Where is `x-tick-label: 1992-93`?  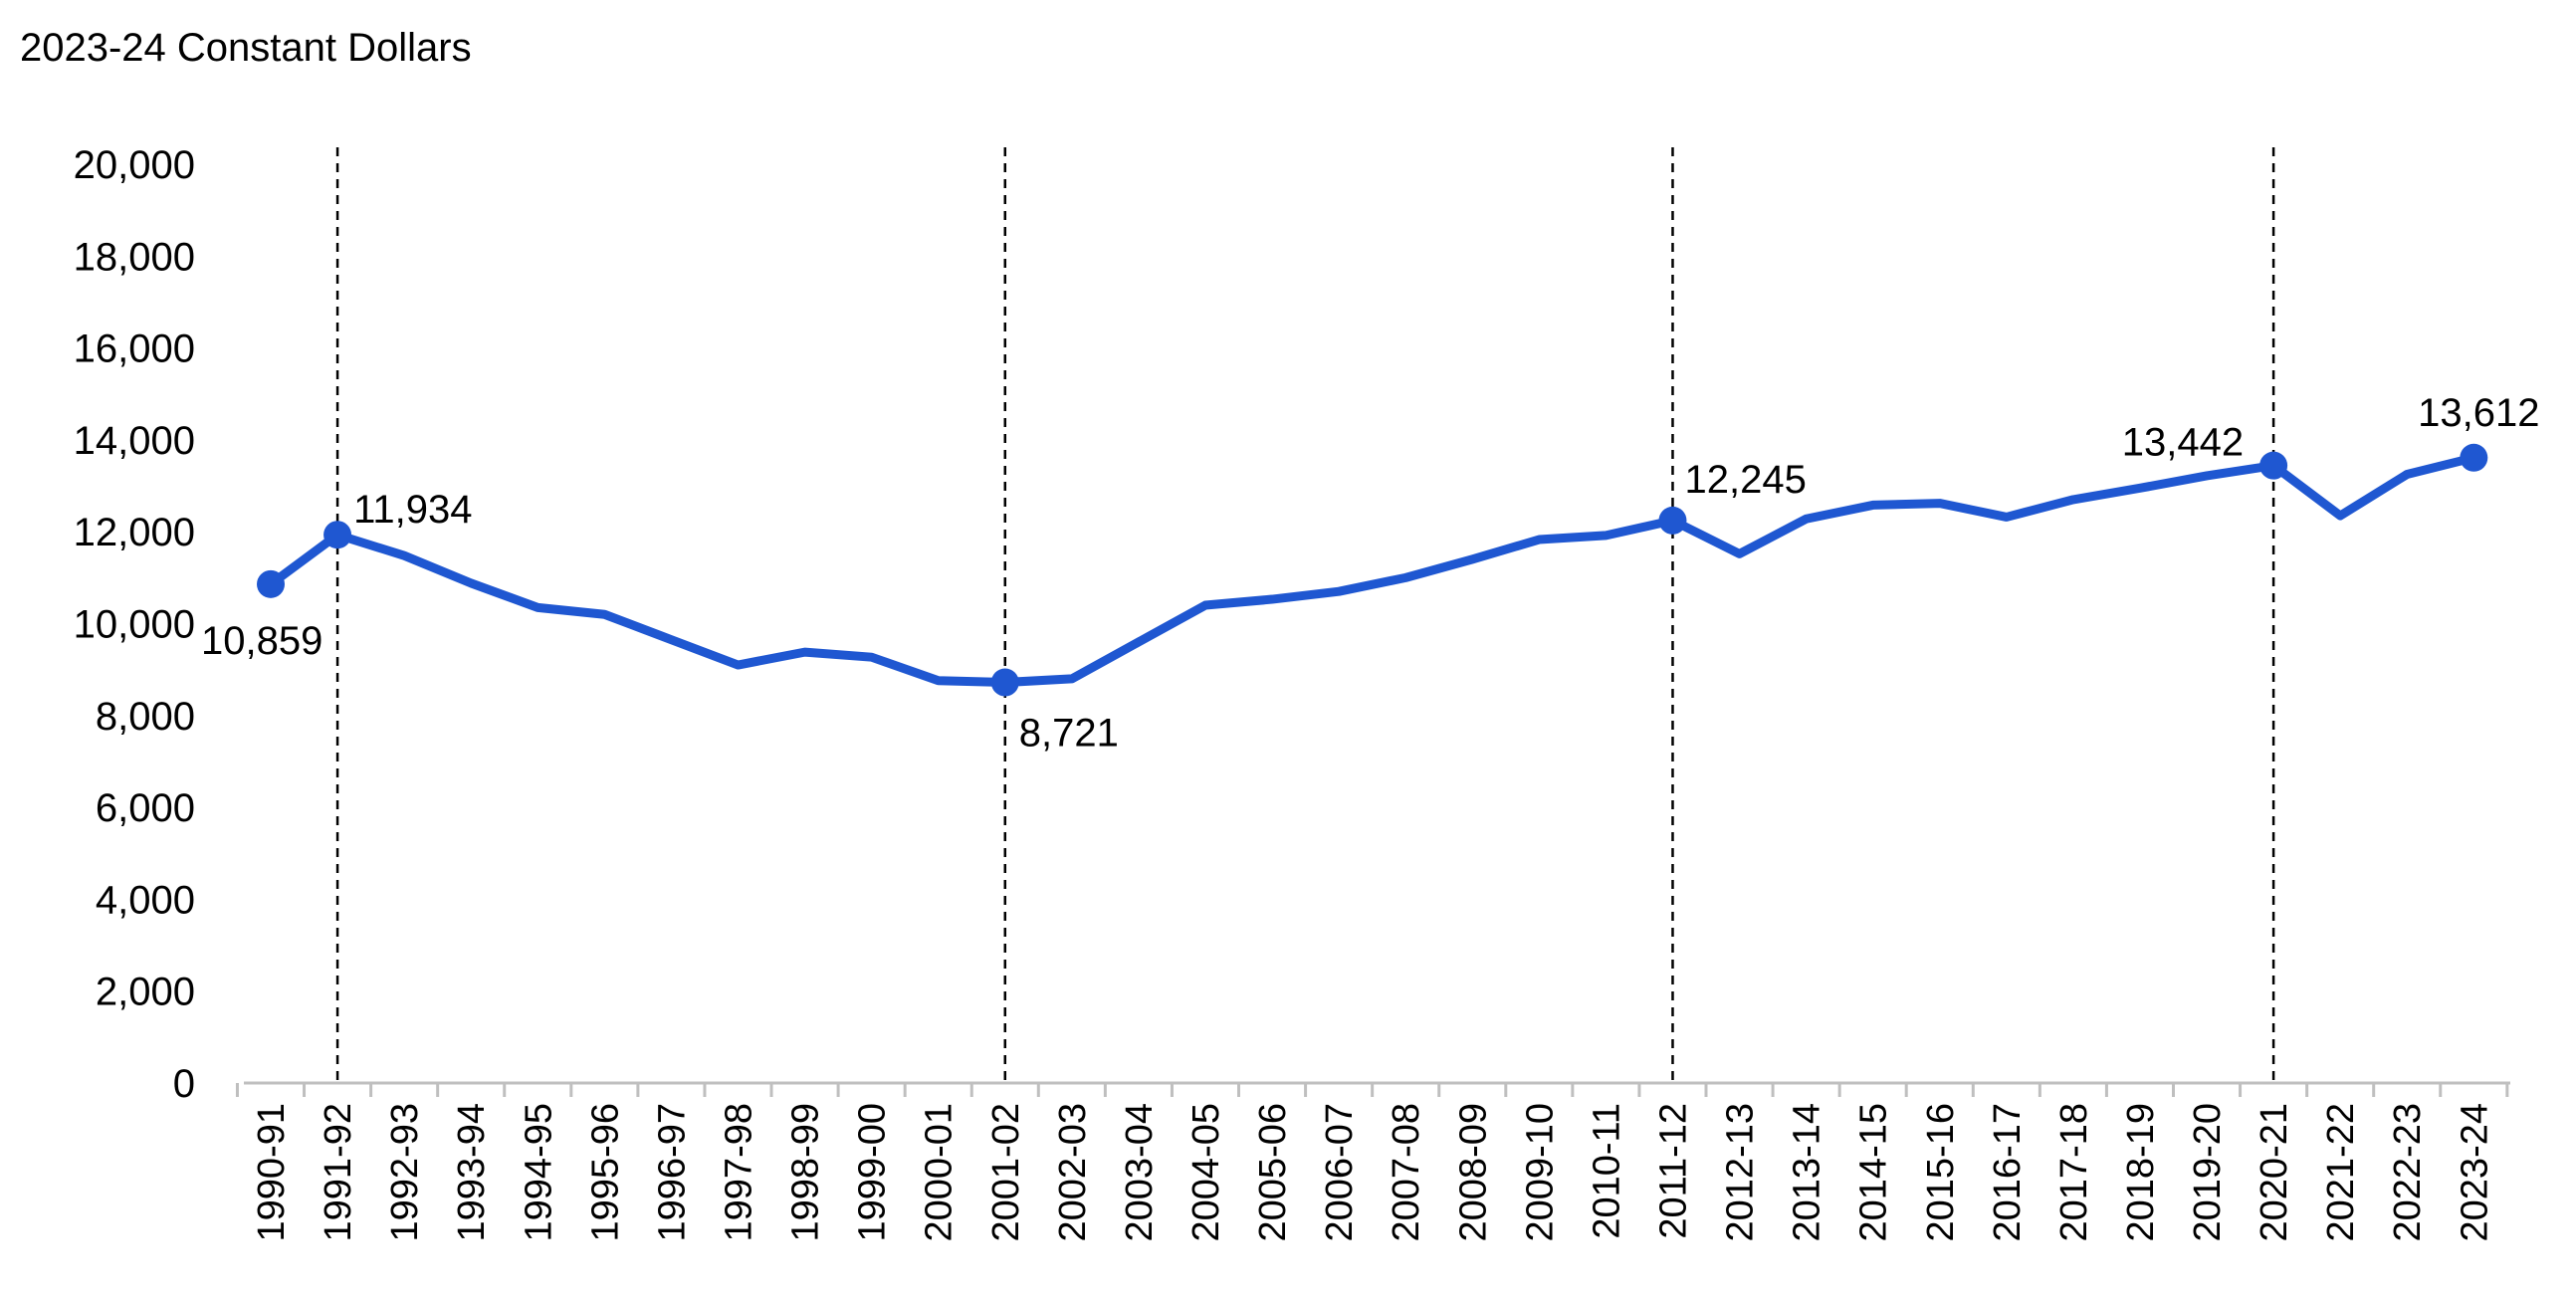 x-tick-label: 1992-93 is located at coordinates (405, 1172).